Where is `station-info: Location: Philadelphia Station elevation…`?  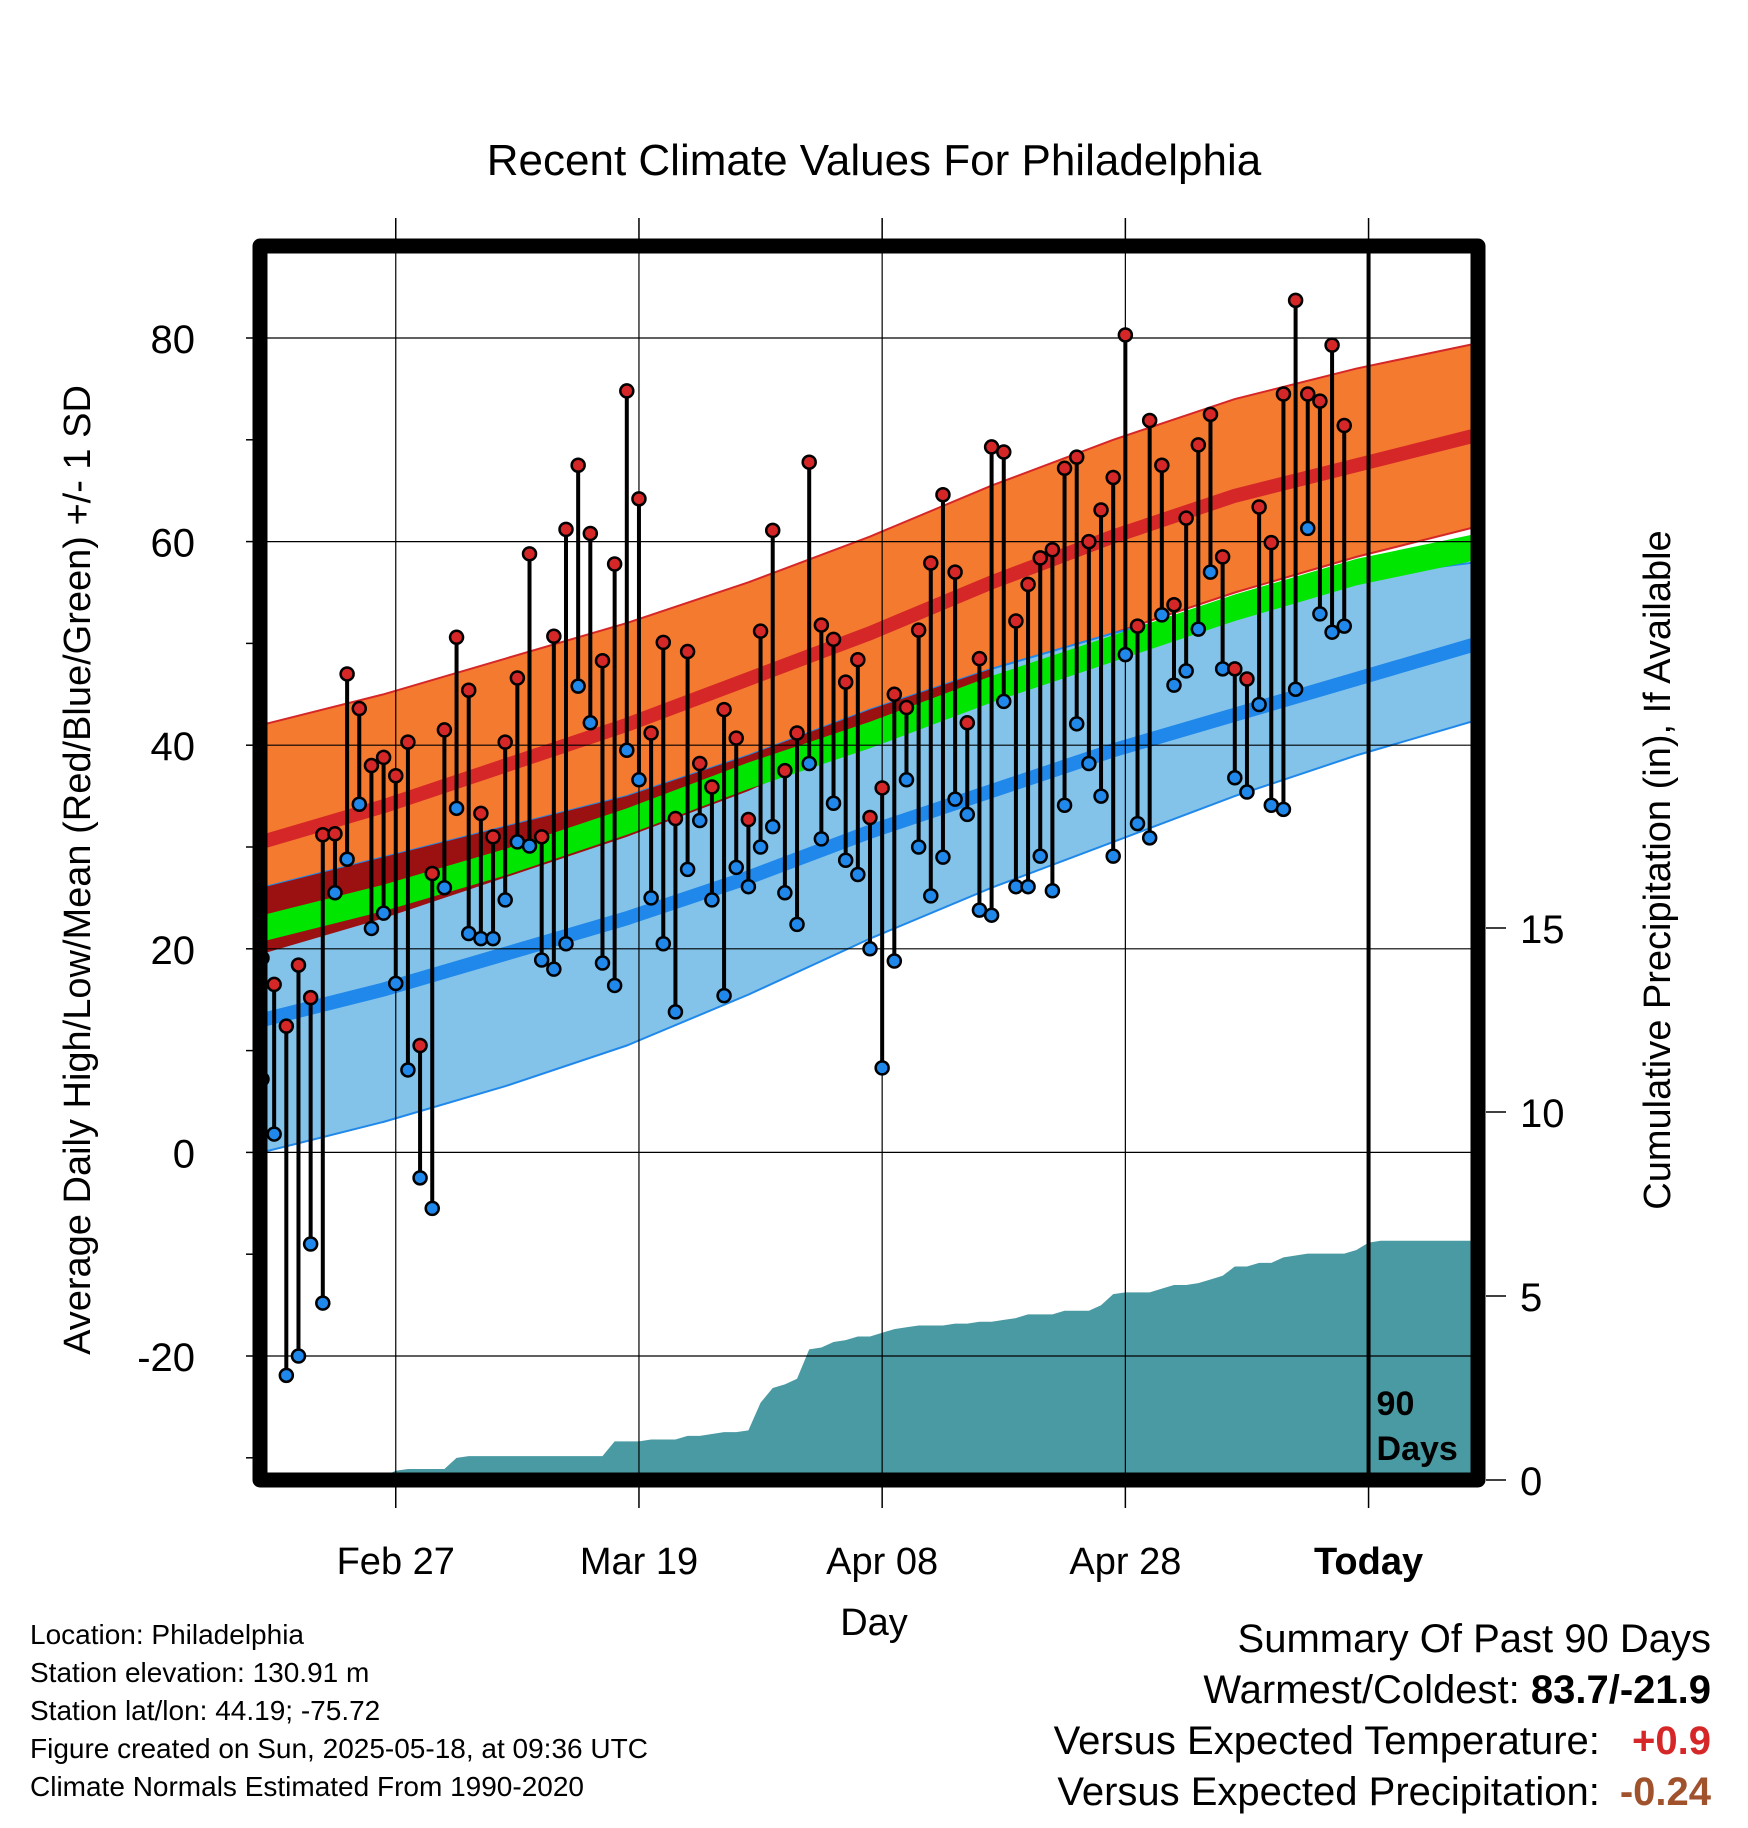 station-info: Location: Philadelphia Station elevation… is located at coordinates (339, 1711).